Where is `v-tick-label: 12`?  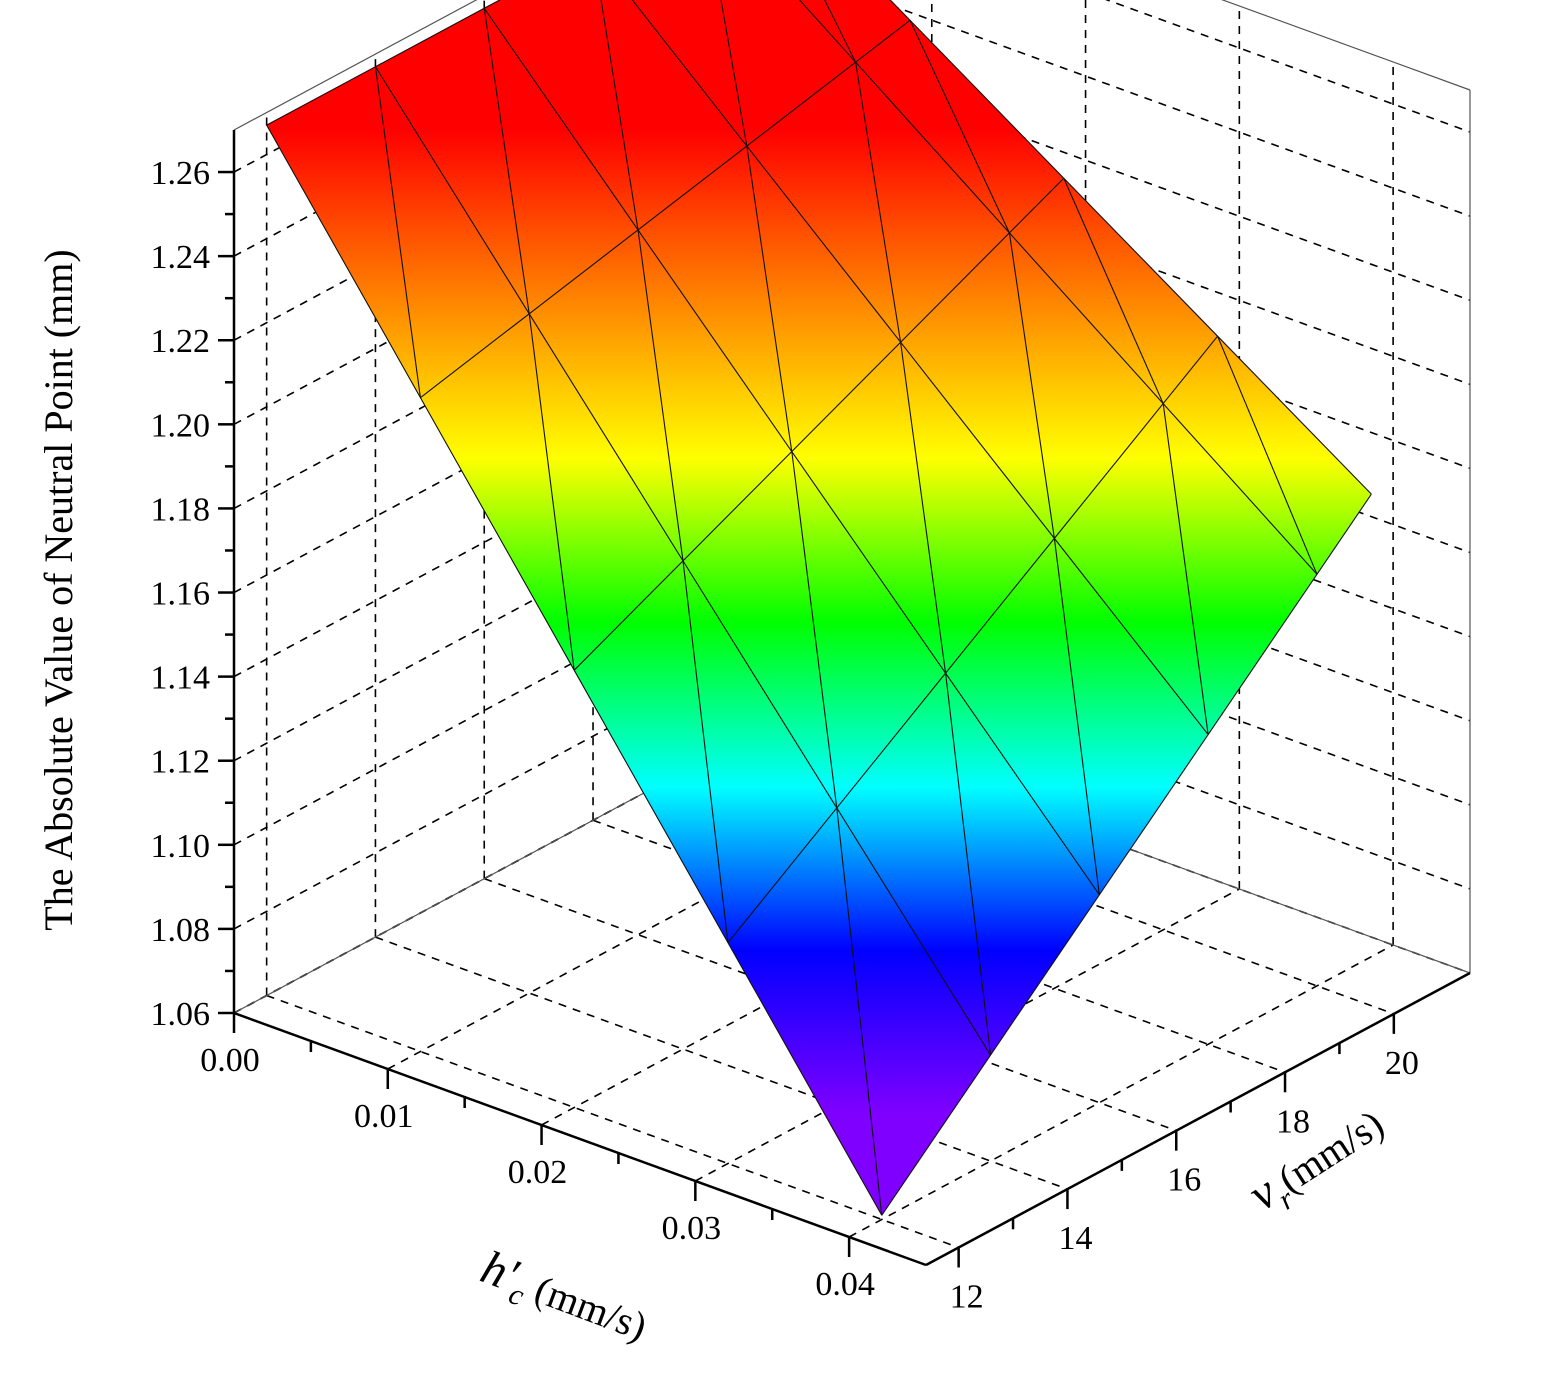
v-tick-label: 12 is located at coordinates (967, 1296).